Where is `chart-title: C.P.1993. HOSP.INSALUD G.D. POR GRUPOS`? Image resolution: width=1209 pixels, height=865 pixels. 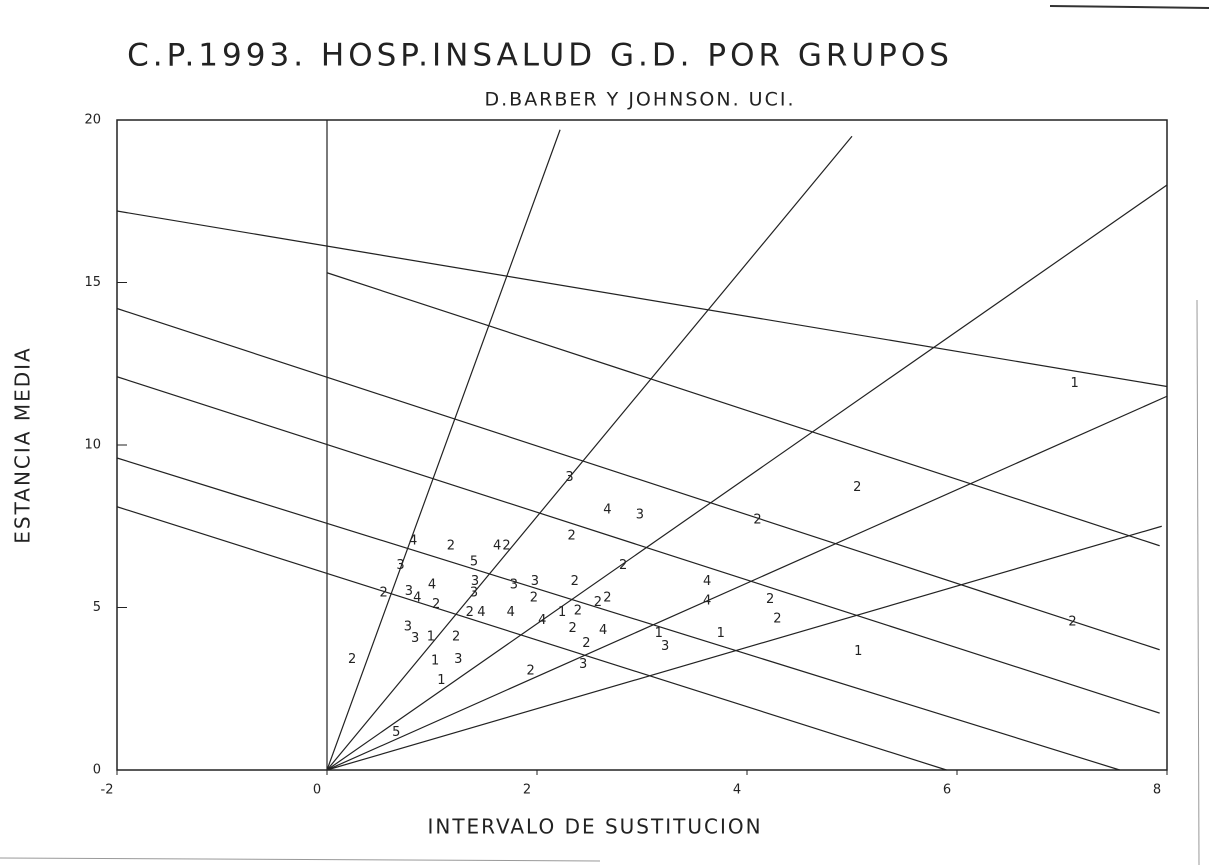 chart-title: C.P.1993. HOSP.INSALUD G.D. POR GRUPOS is located at coordinates (540, 56).